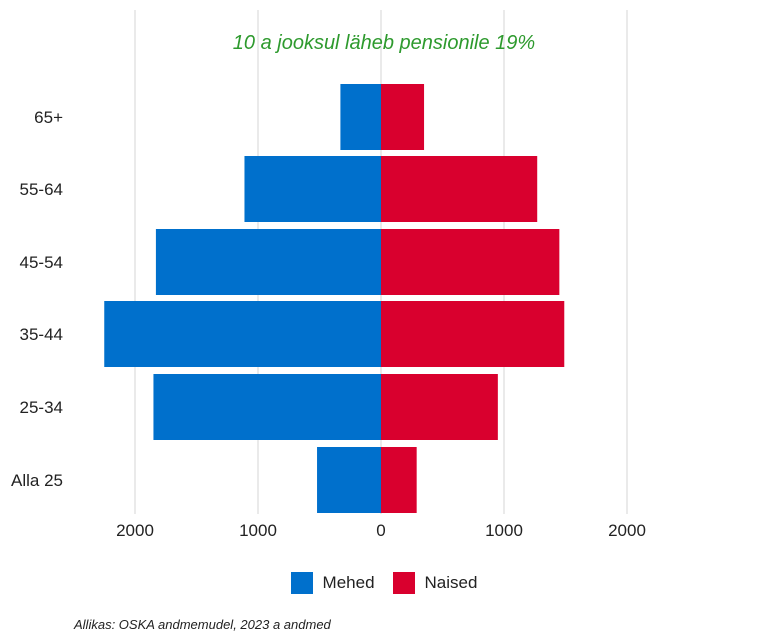 This screenshot has height=640, width=768. I want to click on legend: Mehed Naised, so click(384, 583).